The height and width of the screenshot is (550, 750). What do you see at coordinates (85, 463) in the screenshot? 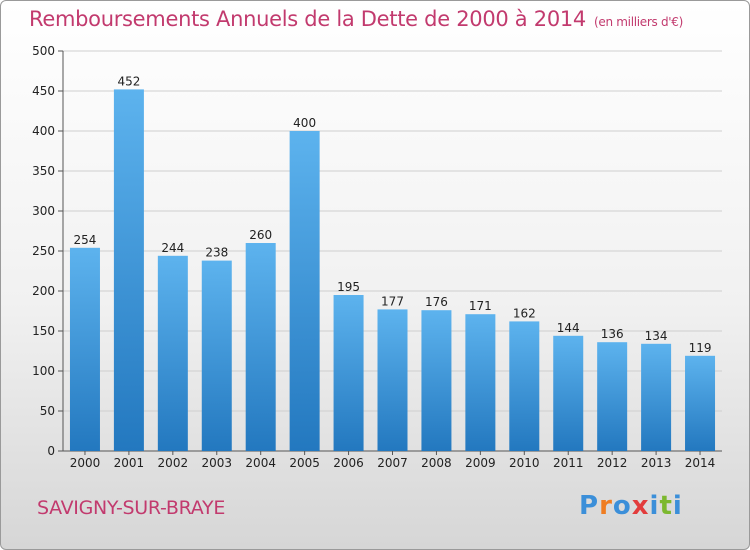
I see `x-tick-label-2000: 2000` at bounding box center [85, 463].